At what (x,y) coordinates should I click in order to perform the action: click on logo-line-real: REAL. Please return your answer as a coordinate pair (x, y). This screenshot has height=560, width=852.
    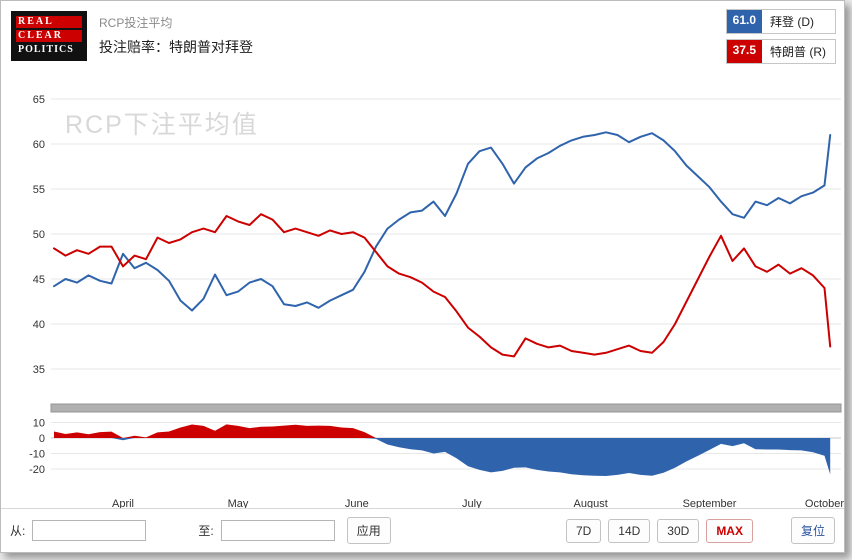
    Looking at the image, I should click on (49, 22).